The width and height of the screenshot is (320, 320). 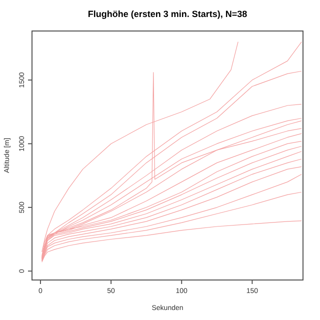 I want to click on chart-title: Flughöhe (ersten 3 min. Starts), N=38, so click(x=168, y=14).